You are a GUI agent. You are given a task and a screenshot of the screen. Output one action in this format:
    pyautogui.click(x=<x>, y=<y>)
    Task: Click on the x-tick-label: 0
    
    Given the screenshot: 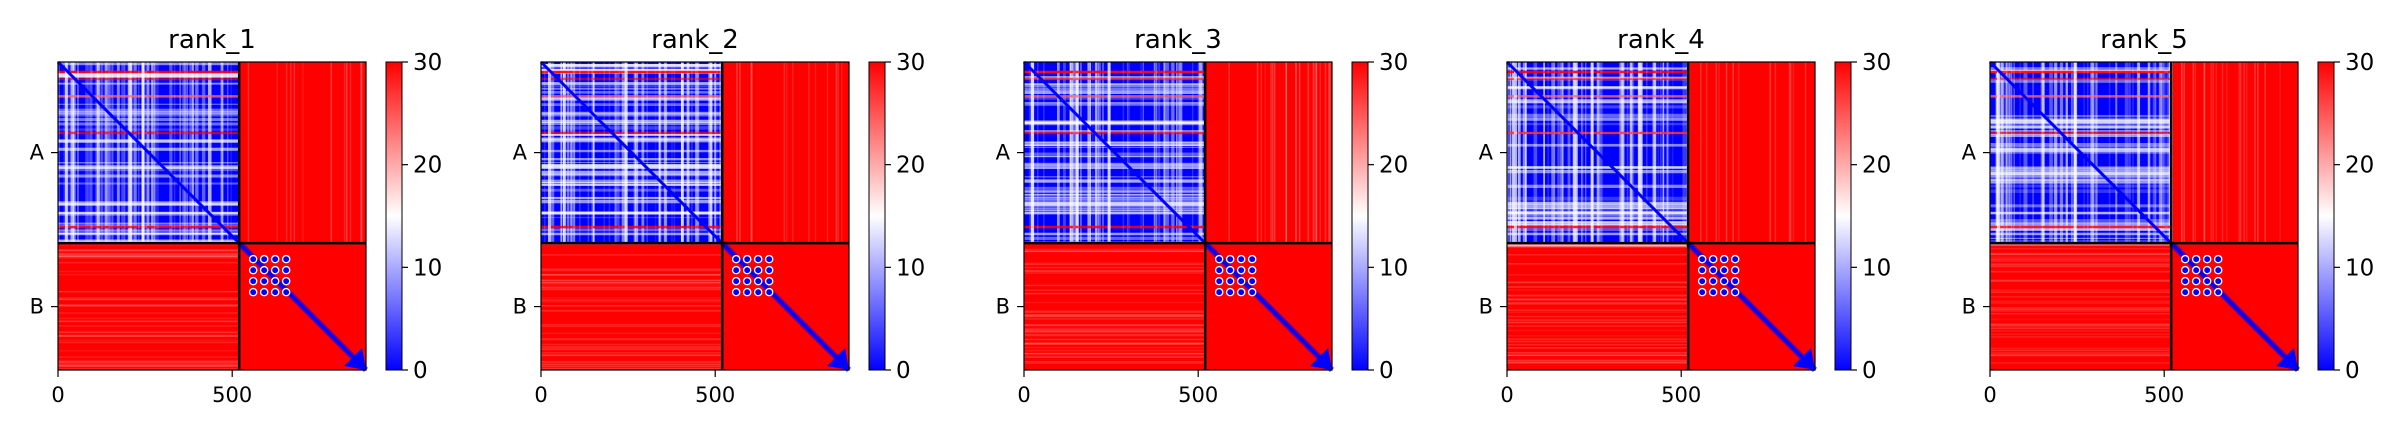 What is the action you would take?
    pyautogui.click(x=1989, y=395)
    